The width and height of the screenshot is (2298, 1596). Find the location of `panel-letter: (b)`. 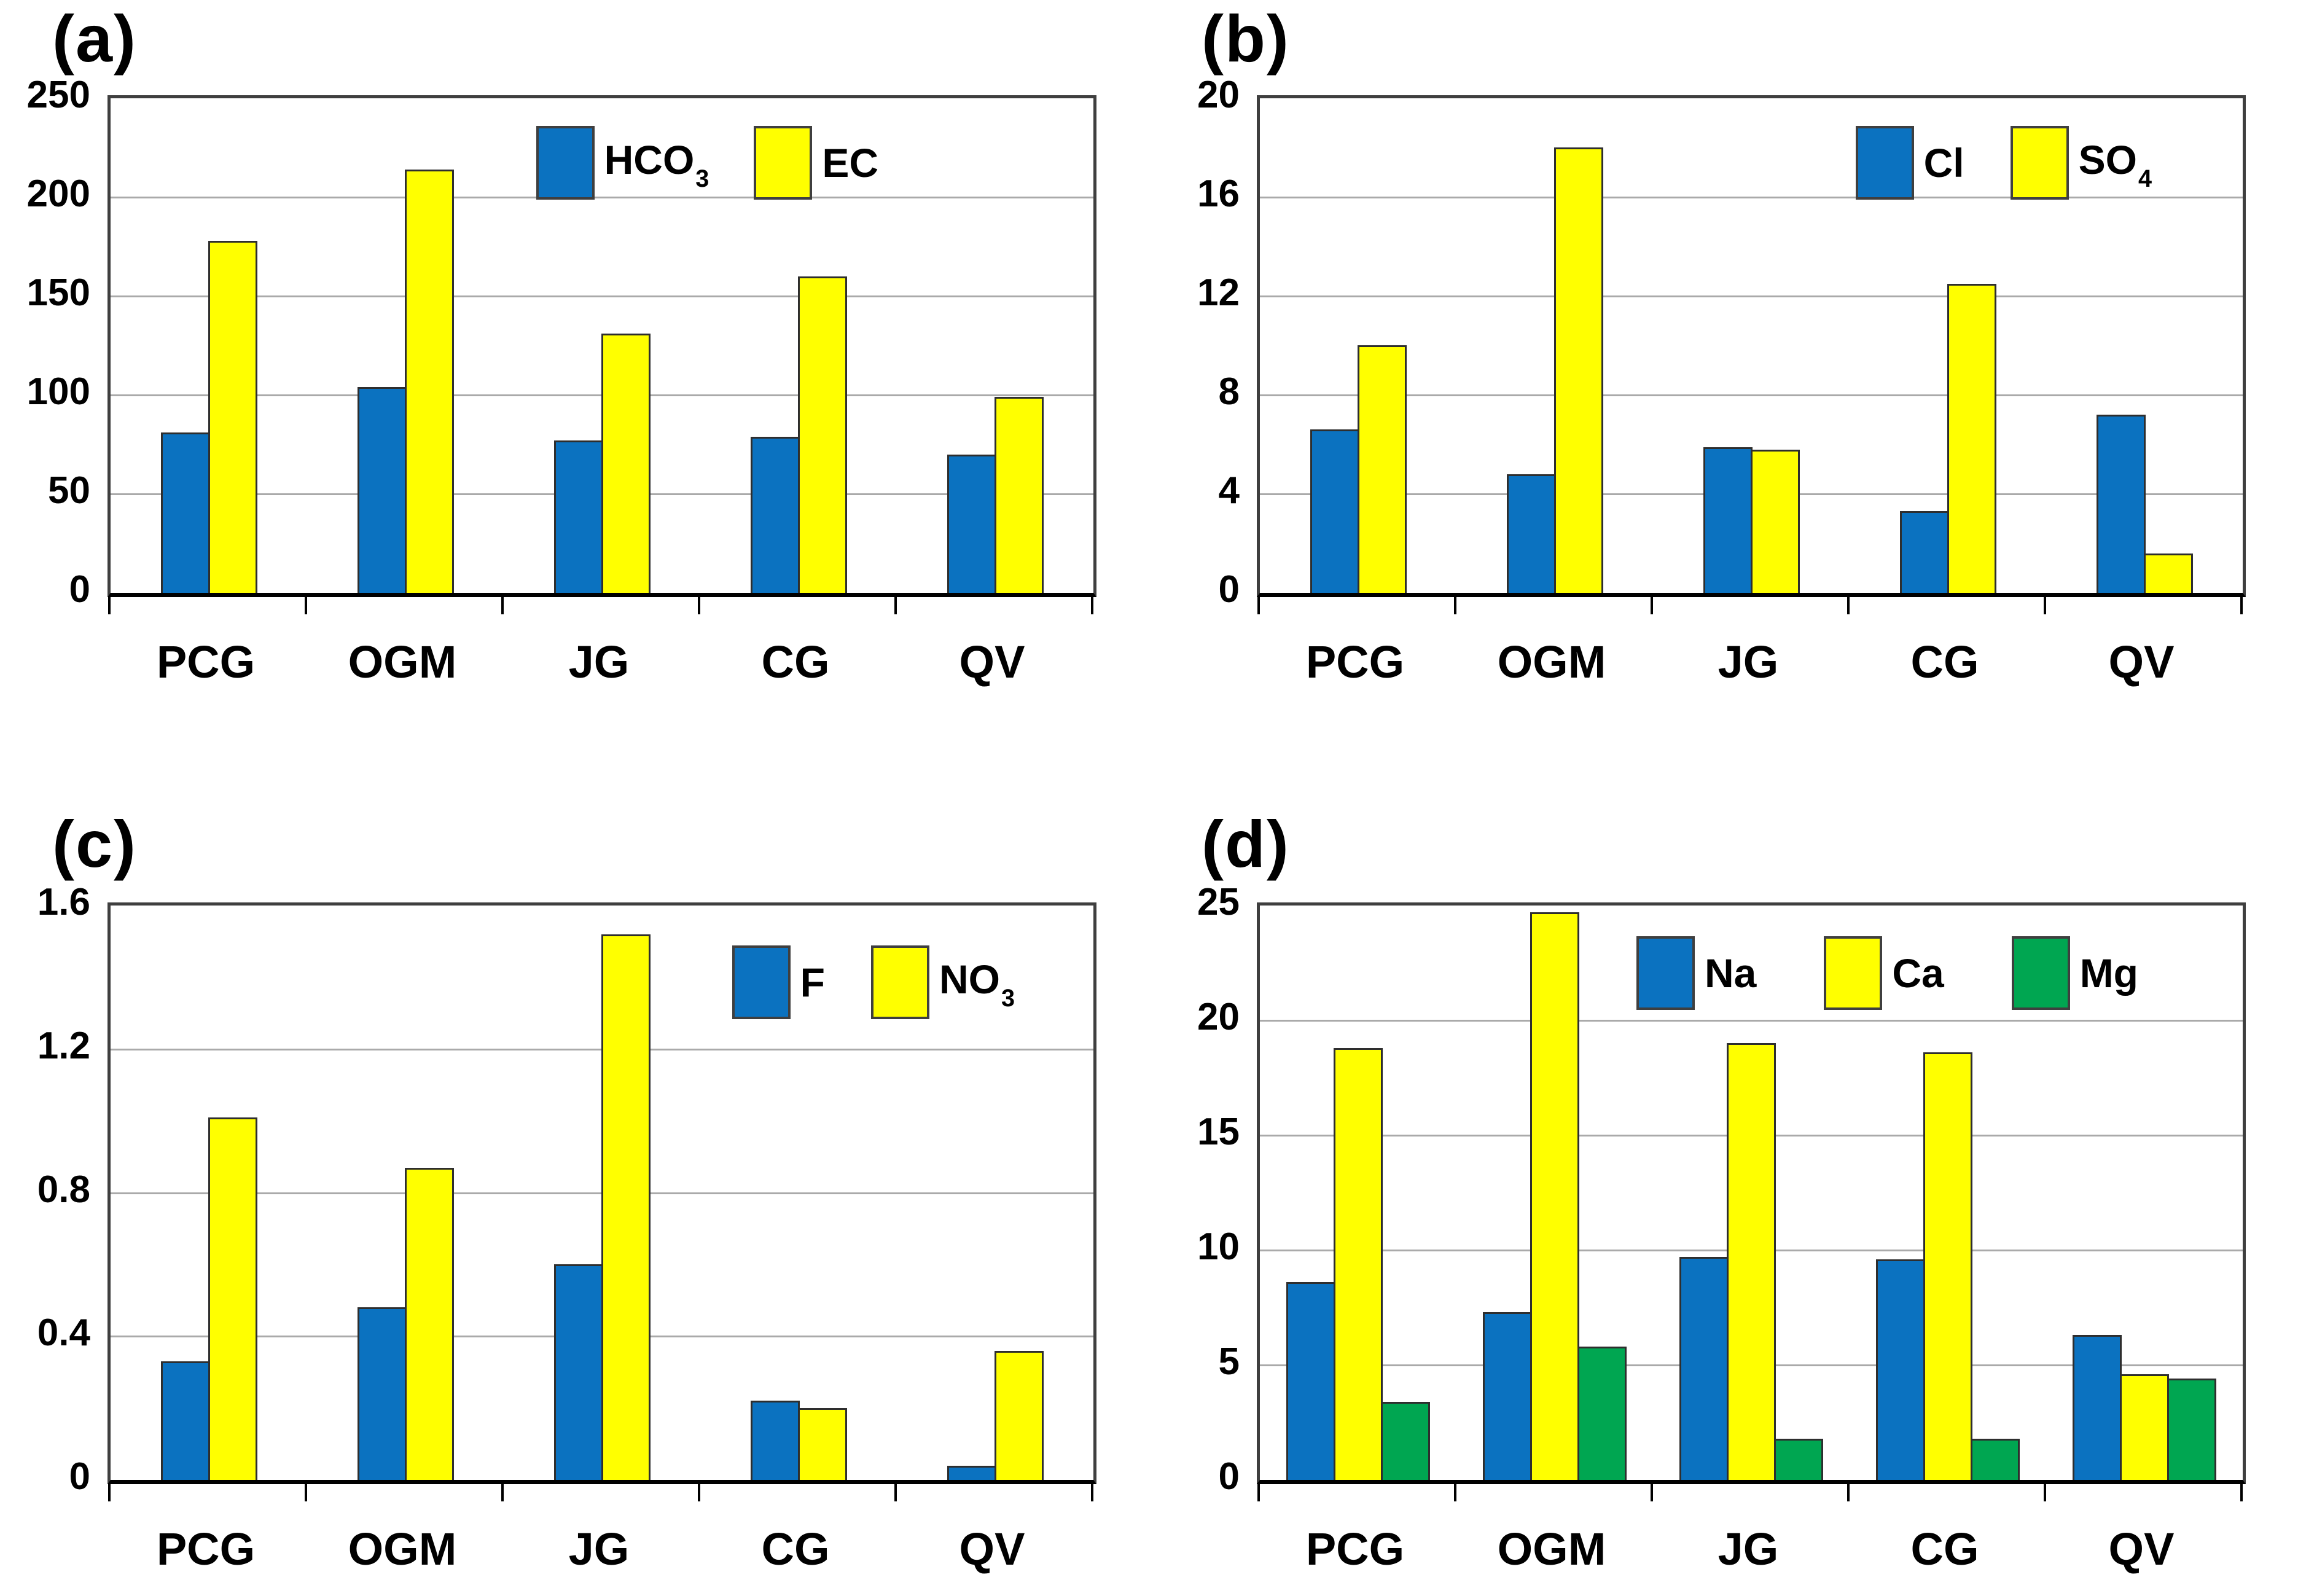

panel-letter: (b) is located at coordinates (1246, 38).